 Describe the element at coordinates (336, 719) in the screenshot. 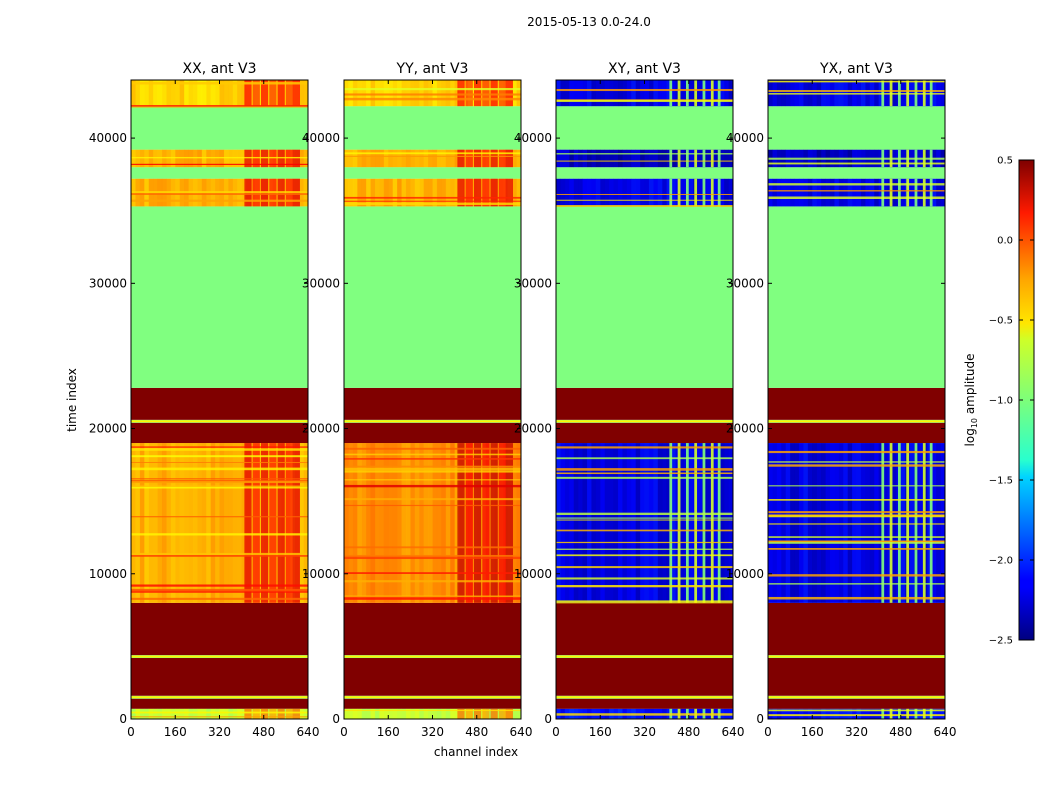

I see `y-tick-label: 0` at that location.